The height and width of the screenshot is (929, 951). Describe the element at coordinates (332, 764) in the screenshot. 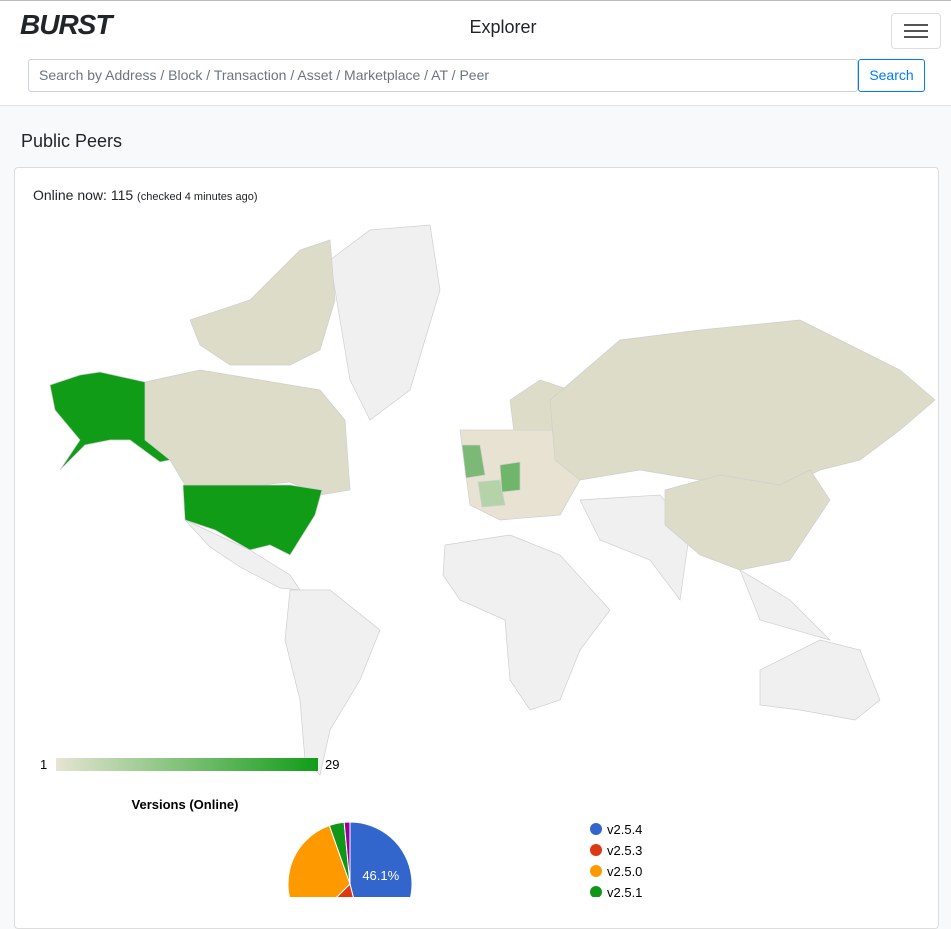

I see `map-legend-max: 29` at that location.